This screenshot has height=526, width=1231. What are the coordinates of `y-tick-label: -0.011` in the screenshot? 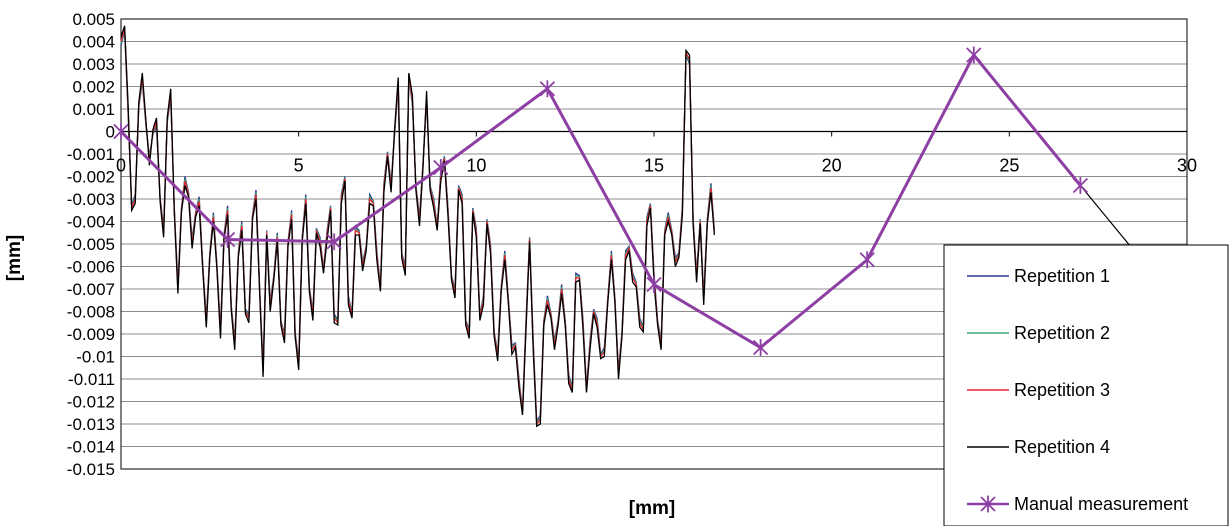 It's located at (91, 379).